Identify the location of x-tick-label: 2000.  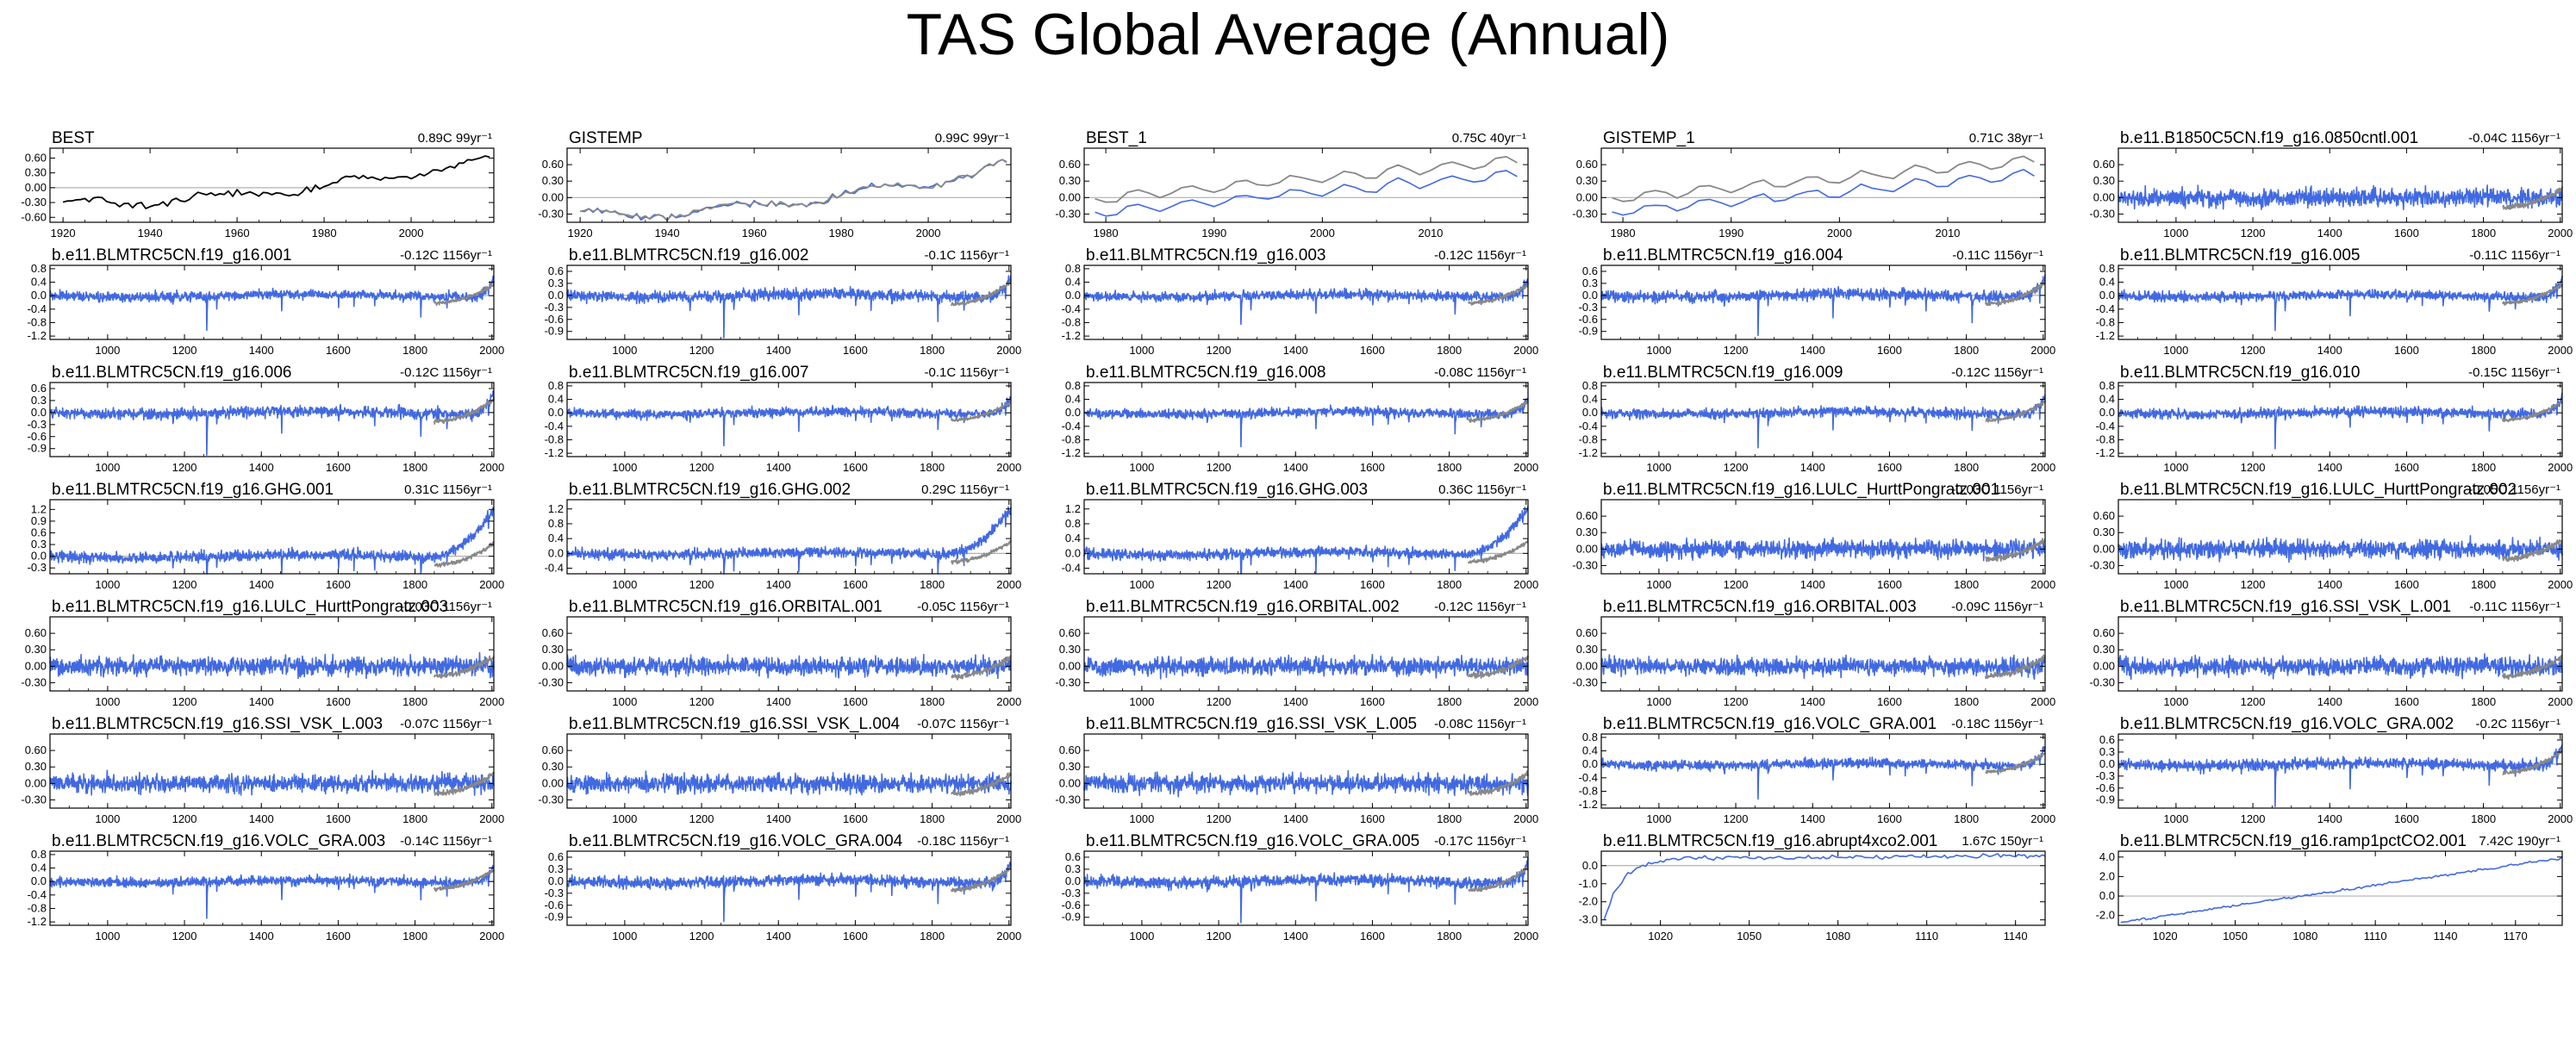
(491, 350).